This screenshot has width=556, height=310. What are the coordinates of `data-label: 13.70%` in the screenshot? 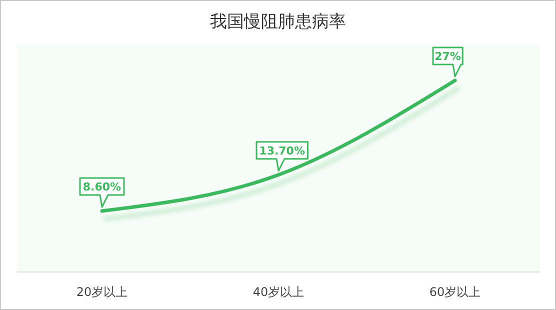 It's located at (282, 151).